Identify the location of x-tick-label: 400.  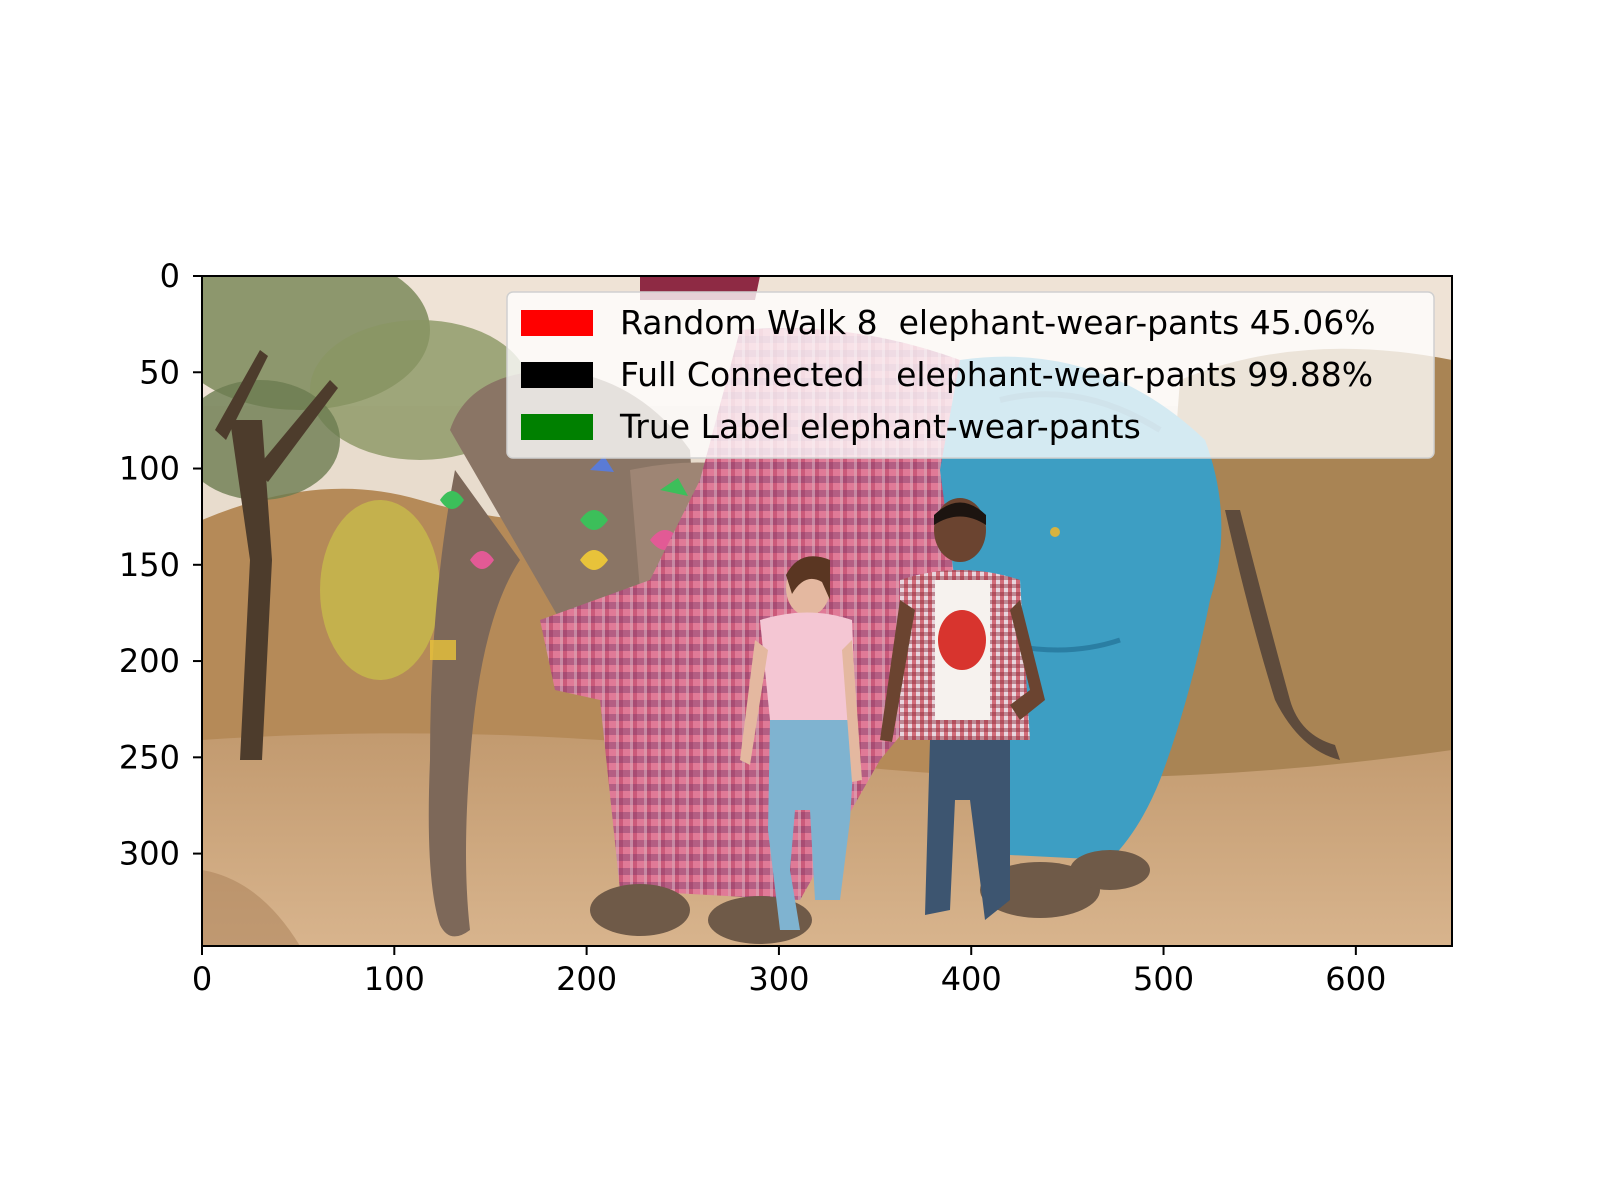
(971, 979).